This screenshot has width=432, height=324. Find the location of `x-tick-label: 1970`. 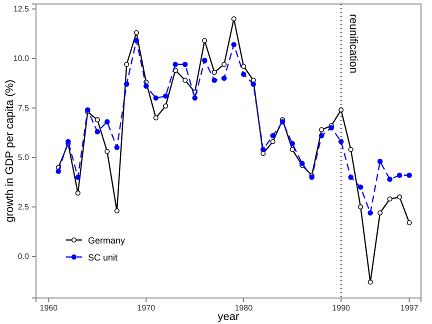

x-tick-label: 1970 is located at coordinates (146, 308).